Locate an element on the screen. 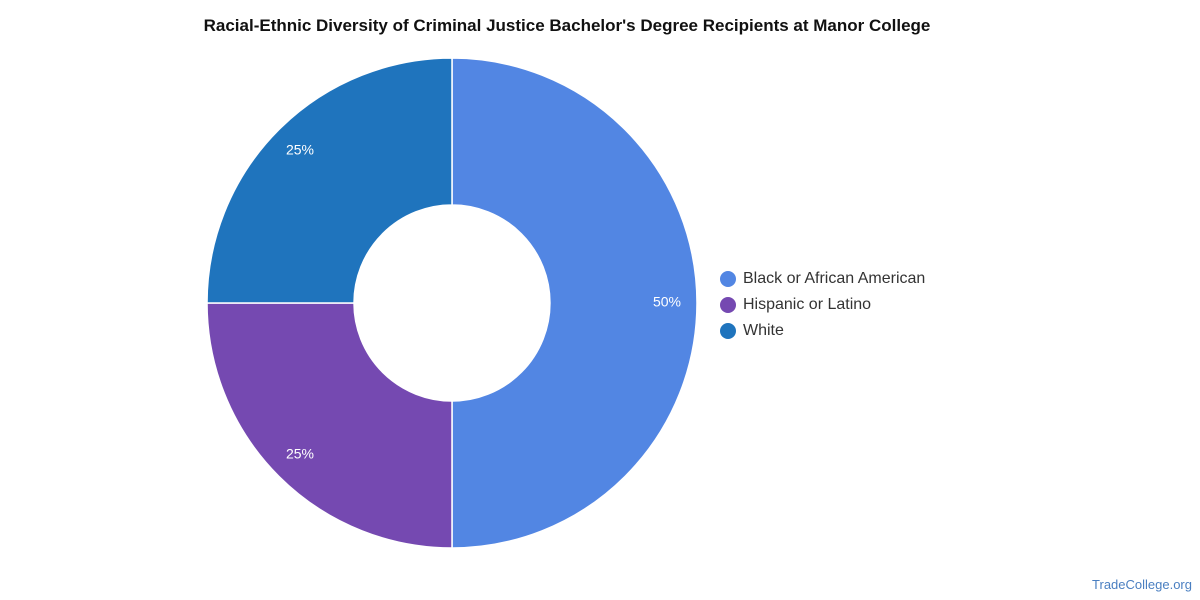 The width and height of the screenshot is (1200, 600). legend-item: Black or African American is located at coordinates (822, 279).